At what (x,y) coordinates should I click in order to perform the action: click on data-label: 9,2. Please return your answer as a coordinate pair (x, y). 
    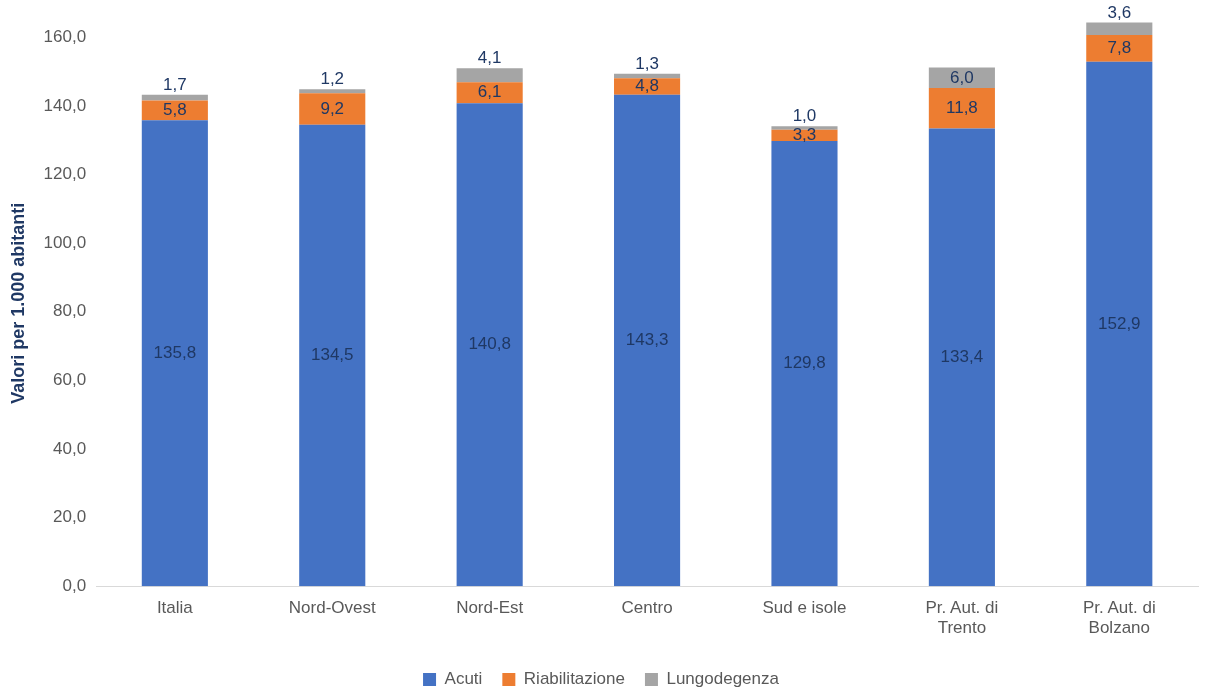
    Looking at the image, I should click on (332, 108).